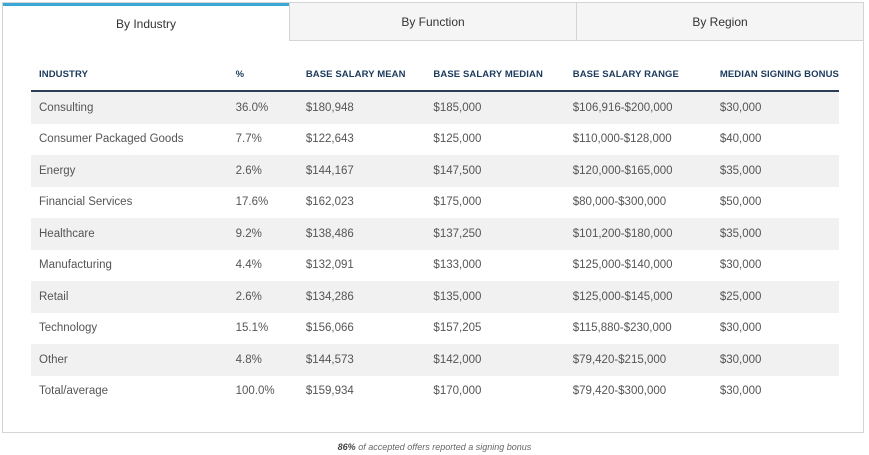  I want to click on cell-median: $147,500, so click(457, 170).